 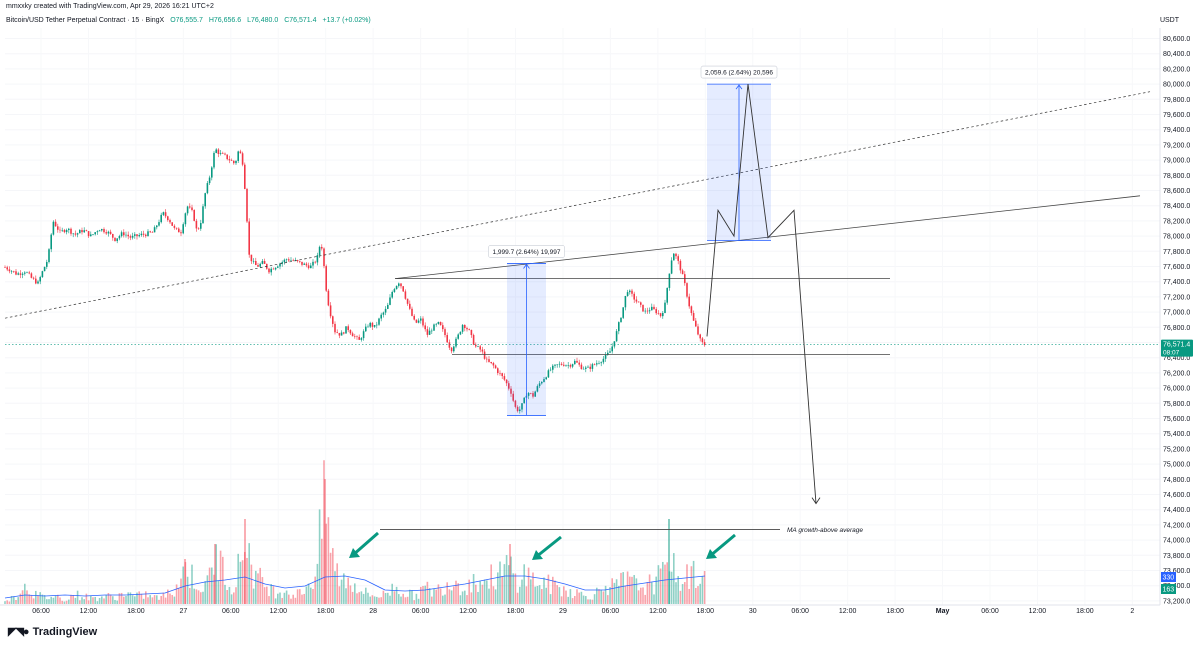 I want to click on price-tick-label: 80,200.0, so click(x=1176, y=69).